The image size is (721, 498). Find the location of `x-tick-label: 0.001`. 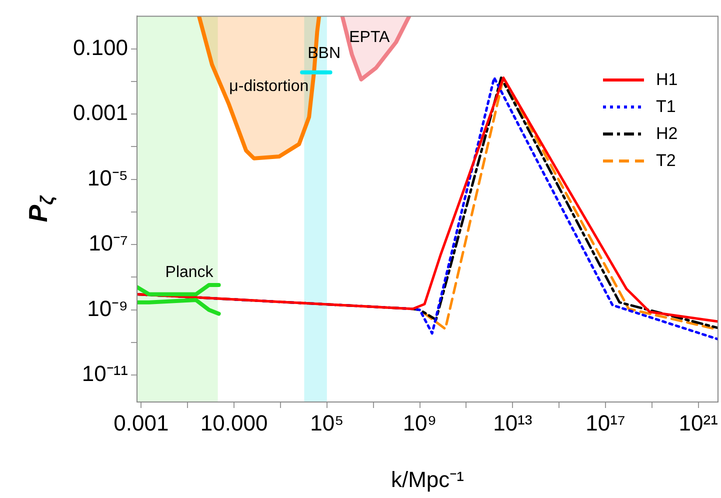

x-tick-label: 0.001 is located at coordinates (141, 423).